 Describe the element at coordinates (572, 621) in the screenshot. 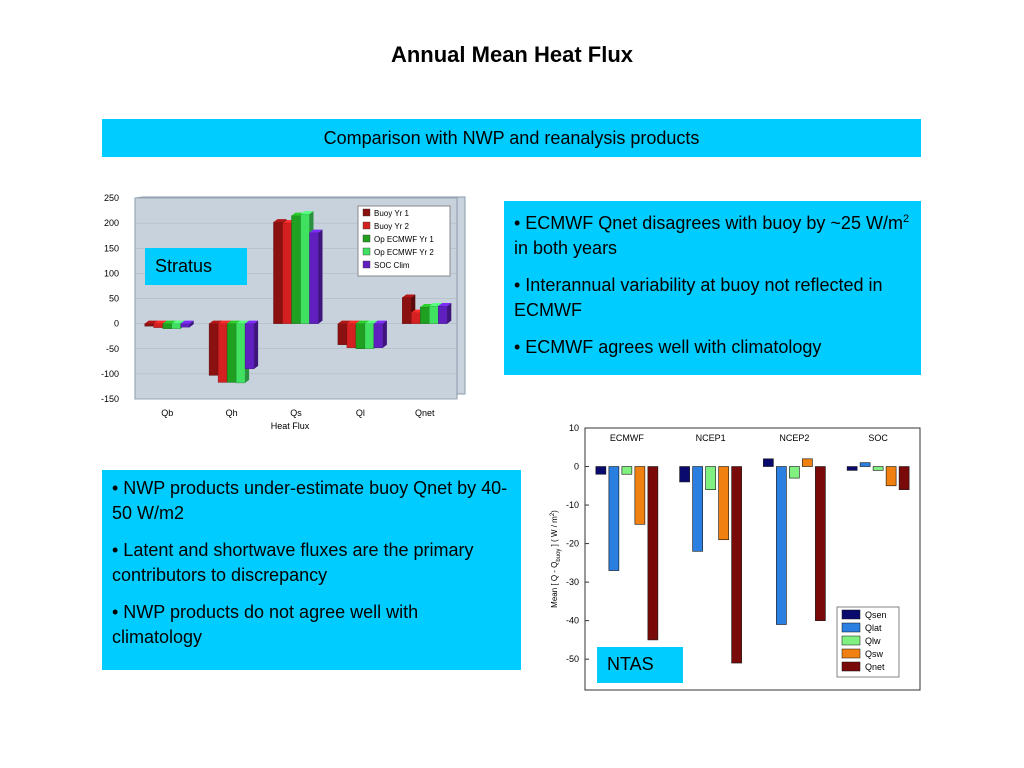

I see `y-tick-label: -40` at that location.